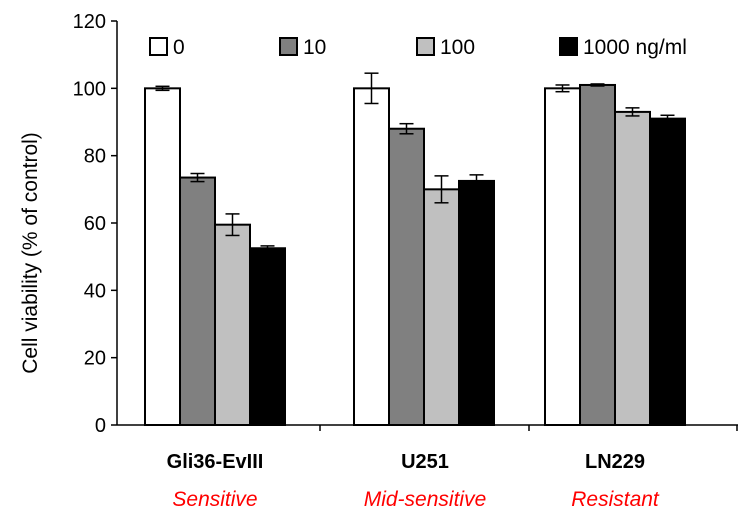 This screenshot has width=739, height=517. What do you see at coordinates (30, 253) in the screenshot?
I see `y-axis-title: Cell viability (% of control)` at bounding box center [30, 253].